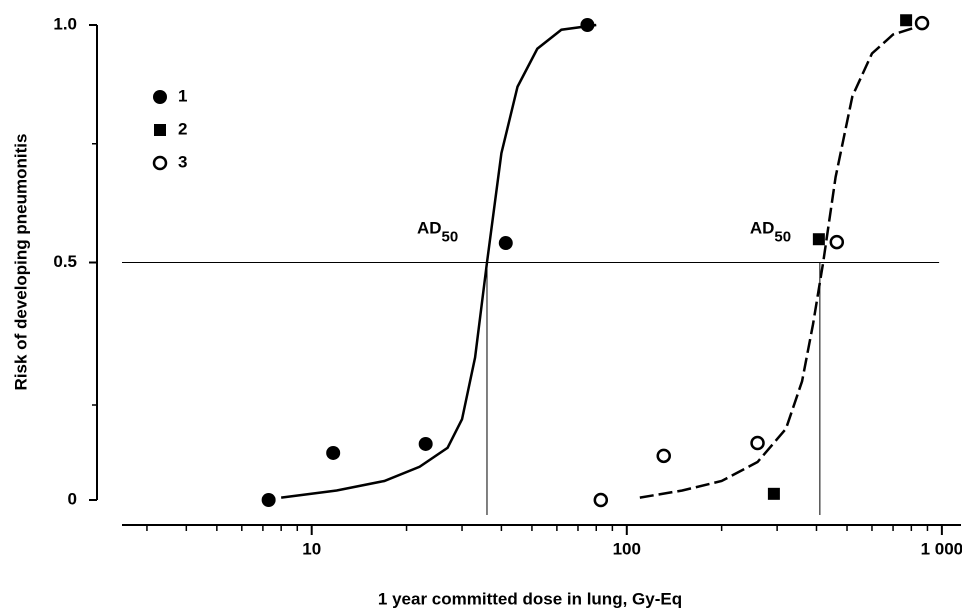 This screenshot has width=962, height=612. What do you see at coordinates (182, 128) in the screenshot?
I see `legend-label: 2` at bounding box center [182, 128].